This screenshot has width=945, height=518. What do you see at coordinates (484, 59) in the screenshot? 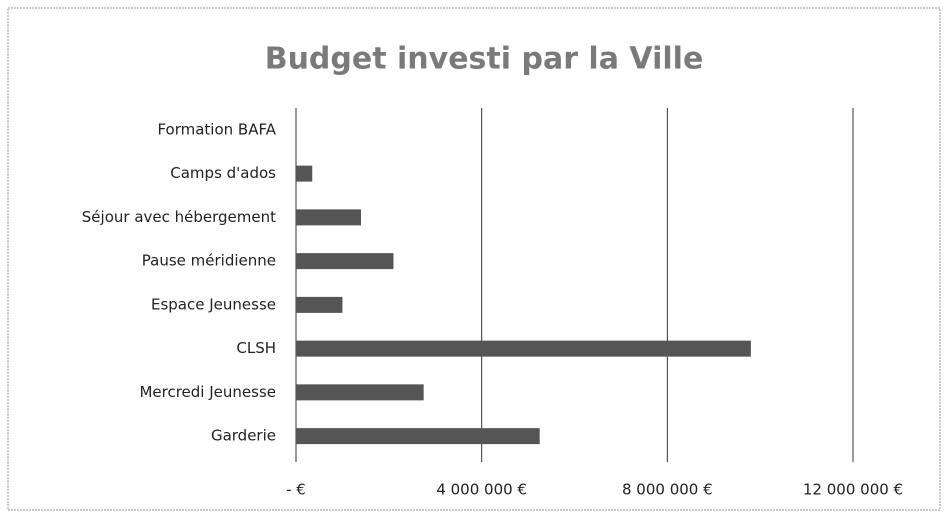
I see `chart-title: Budget investi par la Ville` at bounding box center [484, 59].